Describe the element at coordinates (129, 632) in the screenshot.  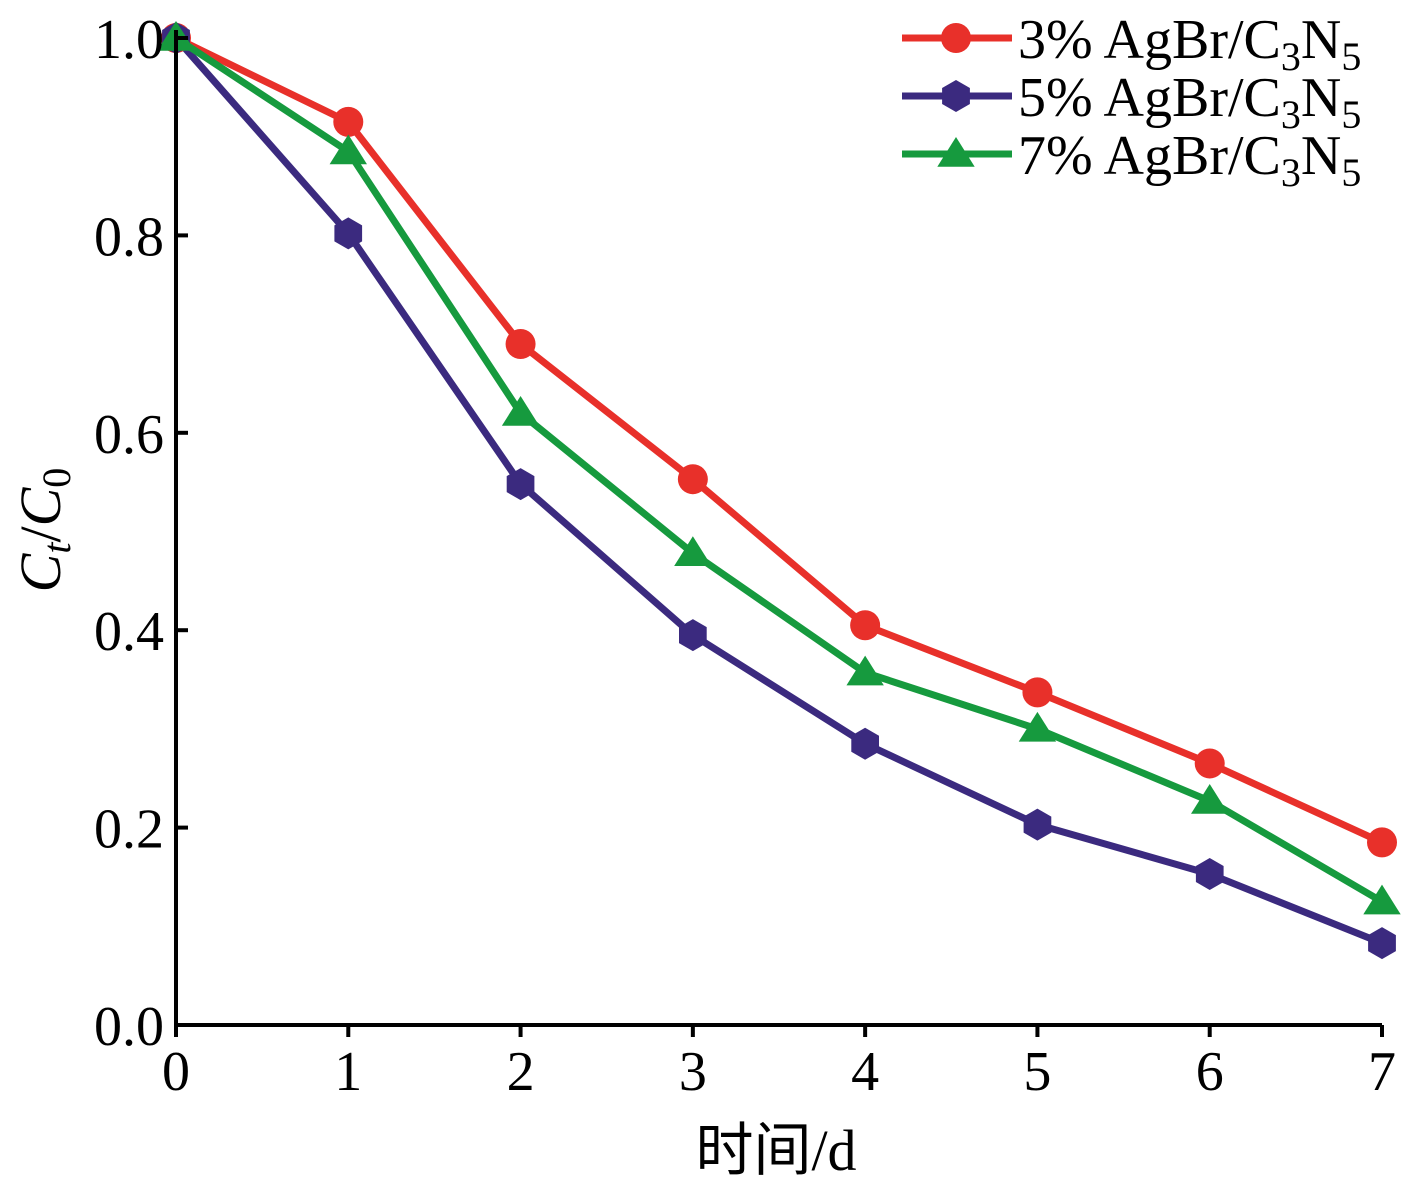
I see `y-tick-label: 0.4` at that location.